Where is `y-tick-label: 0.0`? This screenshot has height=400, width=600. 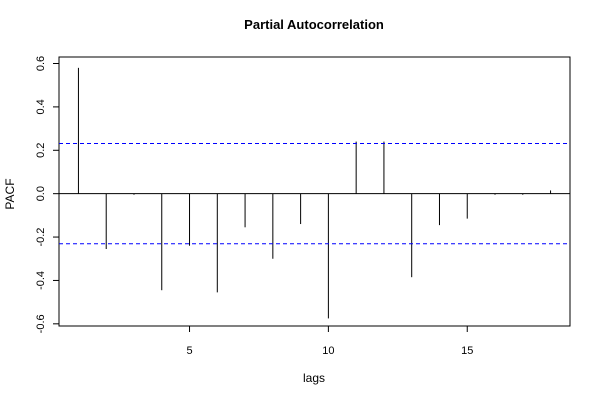 y-tick-label: 0.0 is located at coordinates (41, 193).